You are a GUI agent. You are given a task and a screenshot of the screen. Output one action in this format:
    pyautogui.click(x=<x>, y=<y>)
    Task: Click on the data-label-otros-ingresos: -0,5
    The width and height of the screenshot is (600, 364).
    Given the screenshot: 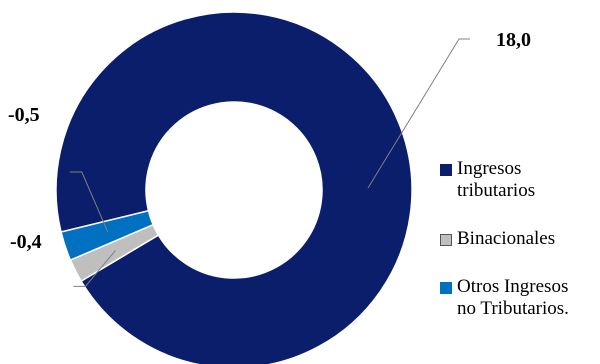 What is the action you would take?
    pyautogui.click(x=24, y=115)
    